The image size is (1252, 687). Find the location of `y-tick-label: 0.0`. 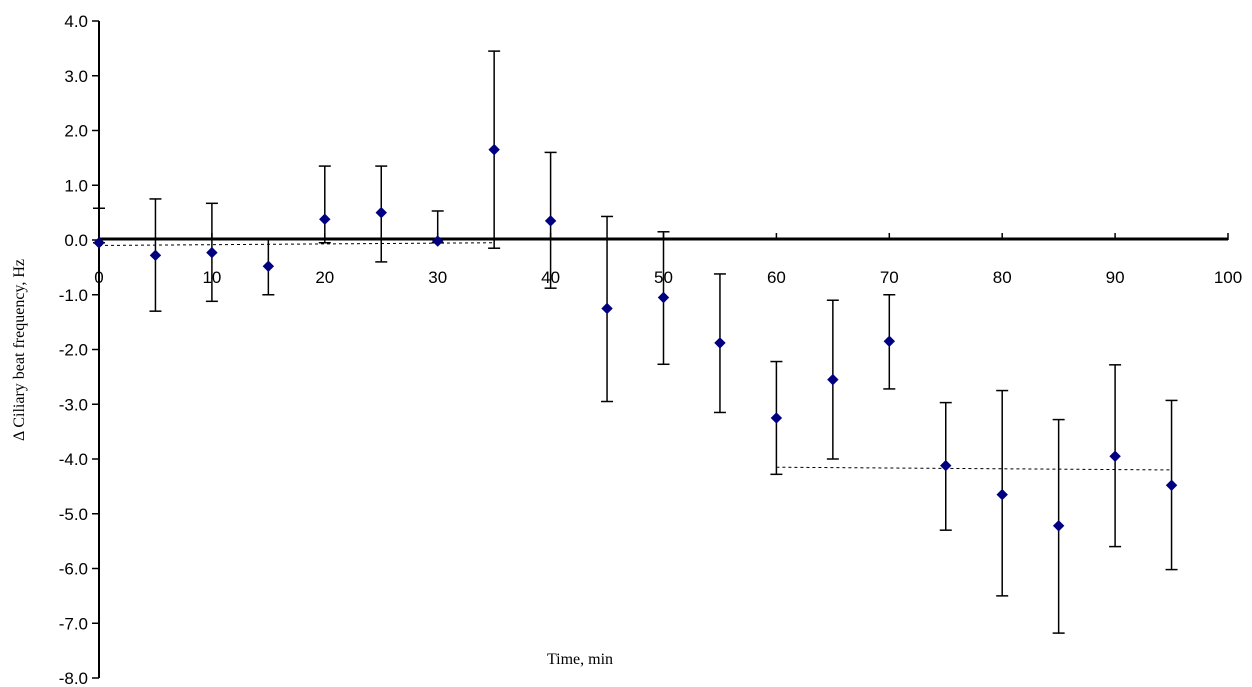

y-tick-label: 0.0 is located at coordinates (76, 240).